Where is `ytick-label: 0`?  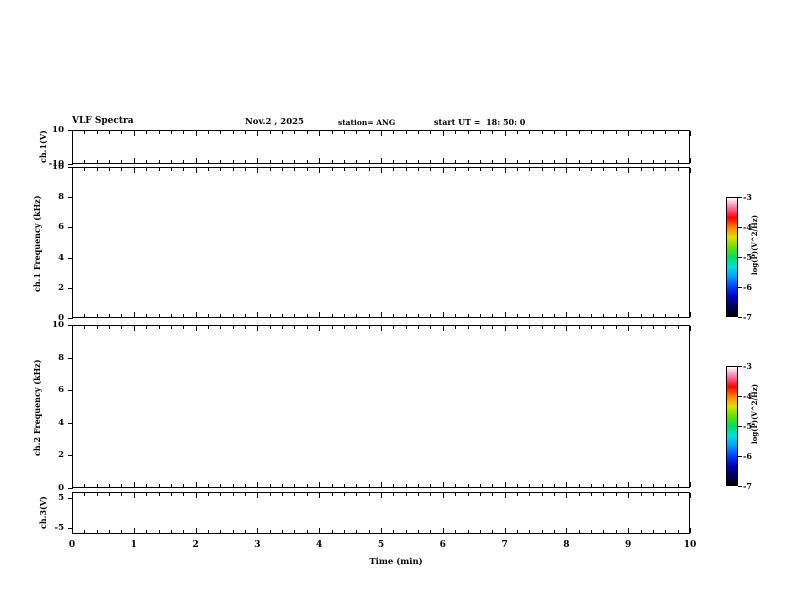 ytick-label: 0 is located at coordinates (61, 488).